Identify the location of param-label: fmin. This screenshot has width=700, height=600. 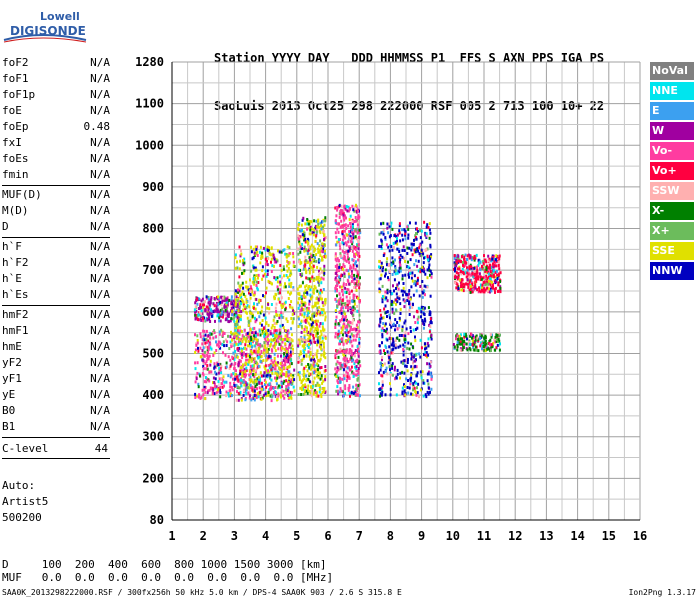
(15, 174).